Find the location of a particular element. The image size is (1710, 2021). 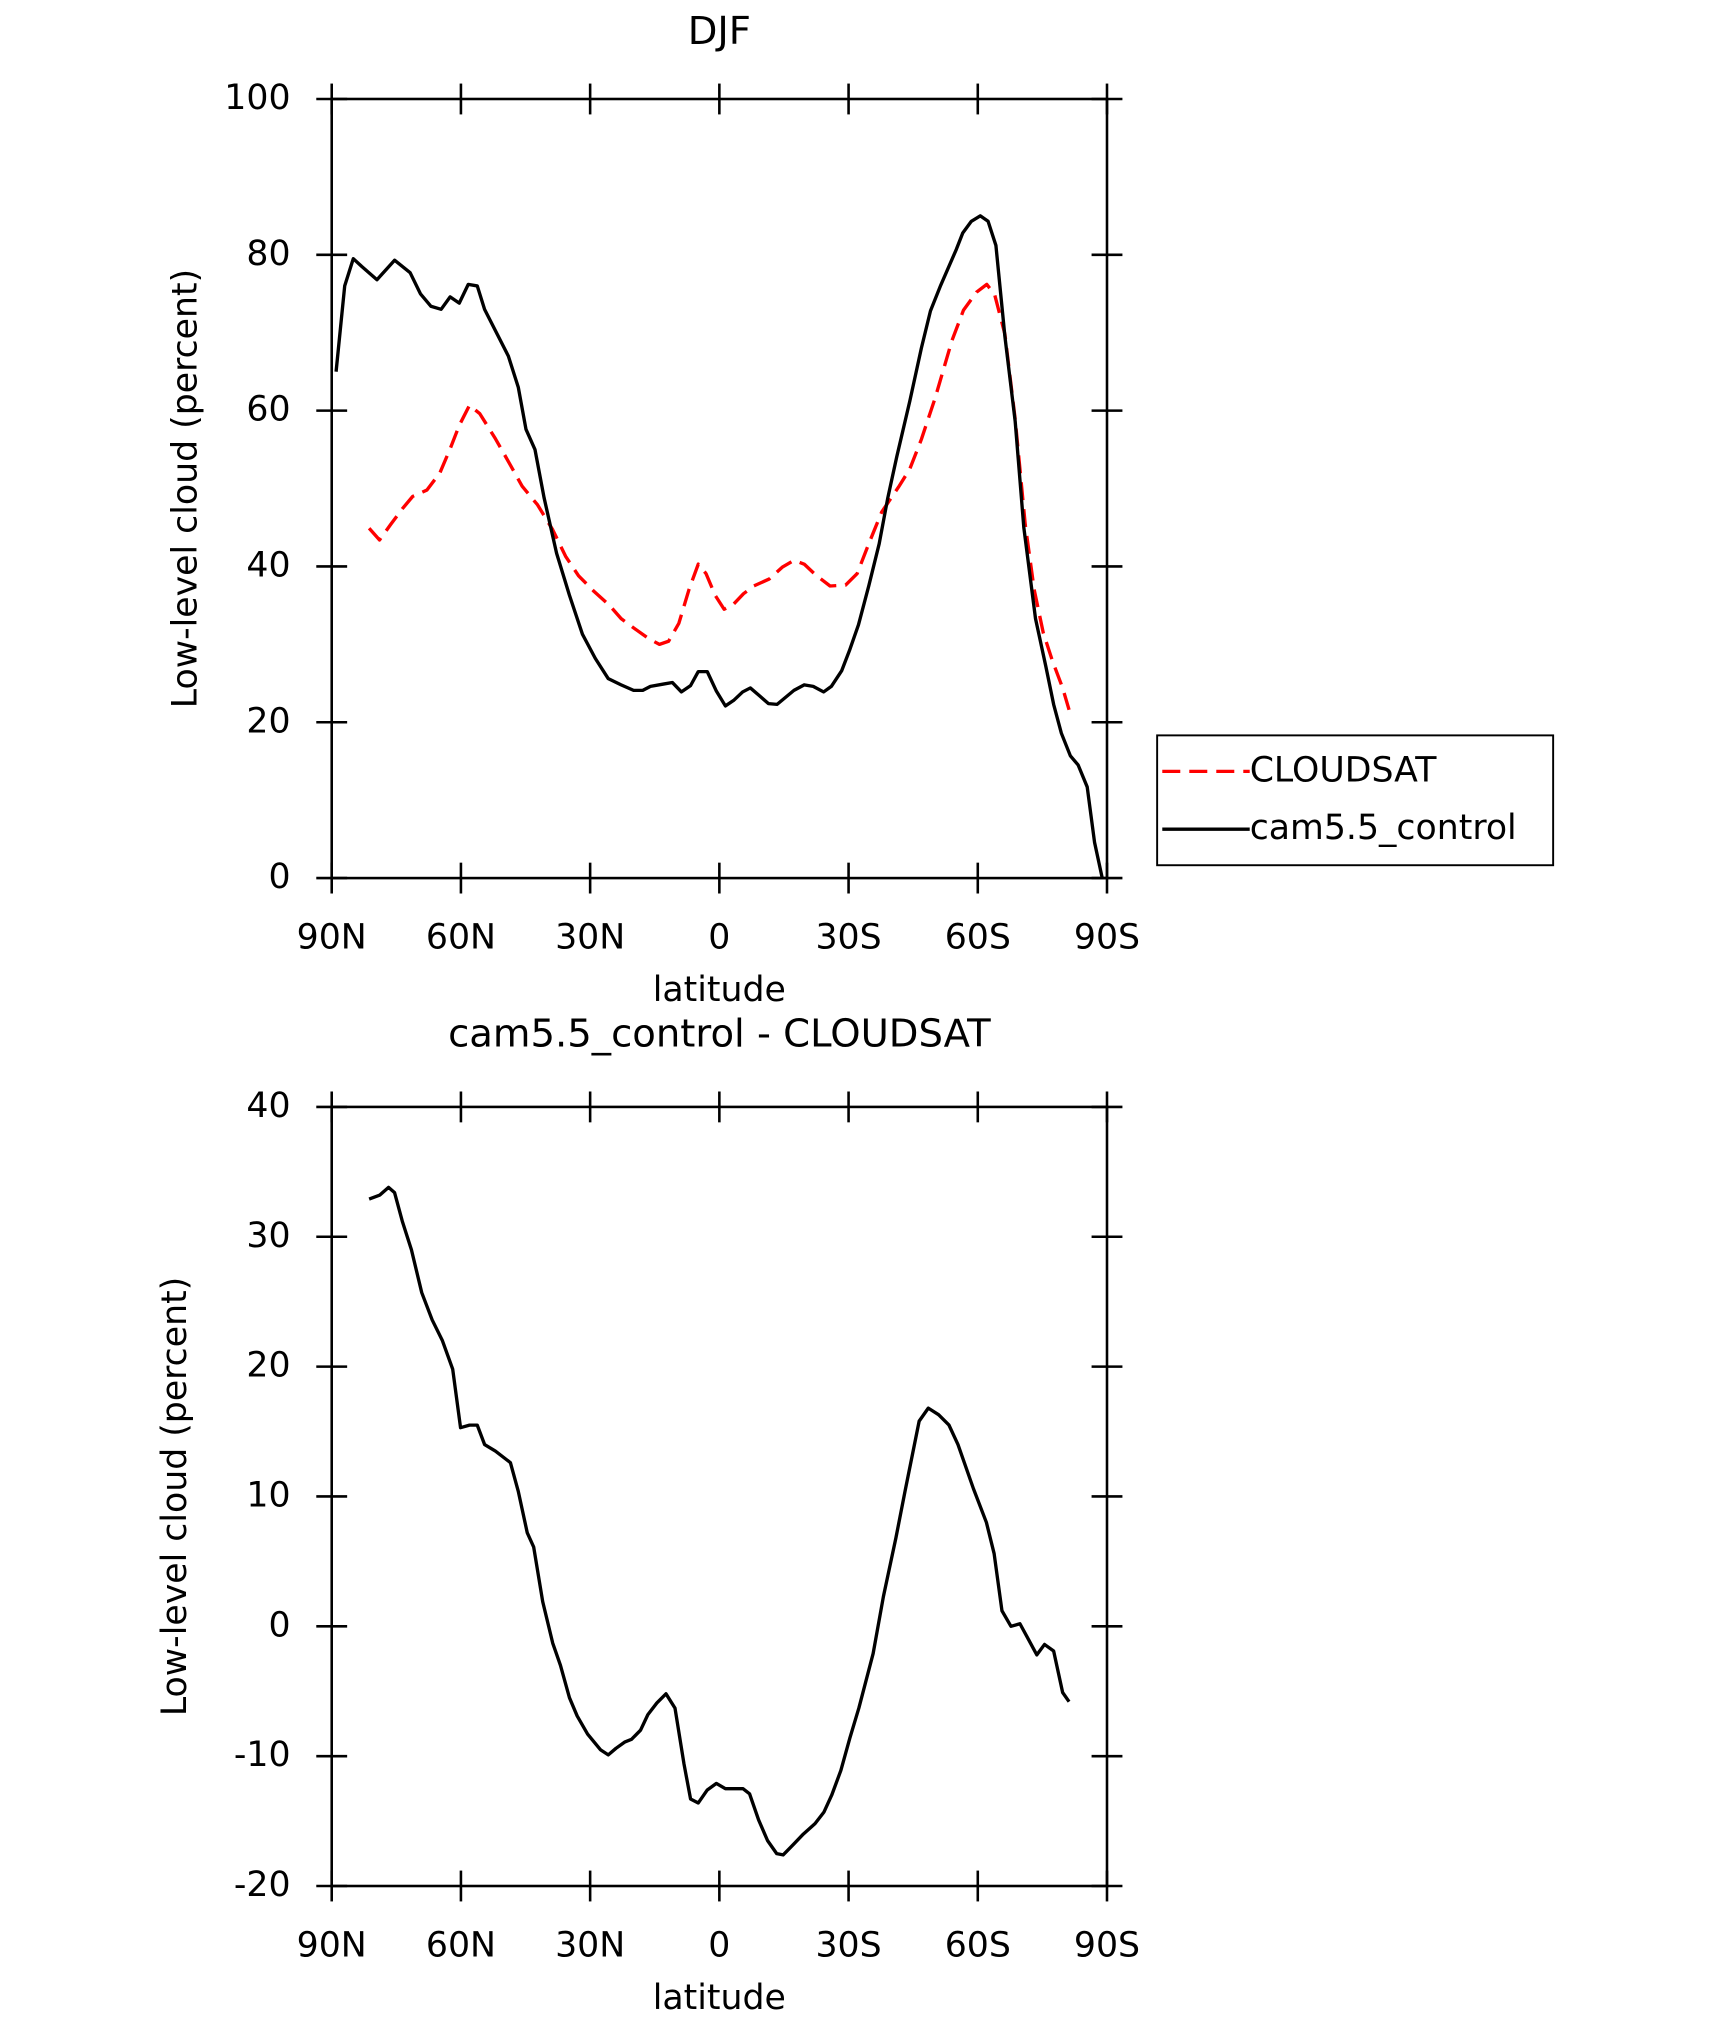

legend-label: CLOUDSAT is located at coordinates (1343, 770).